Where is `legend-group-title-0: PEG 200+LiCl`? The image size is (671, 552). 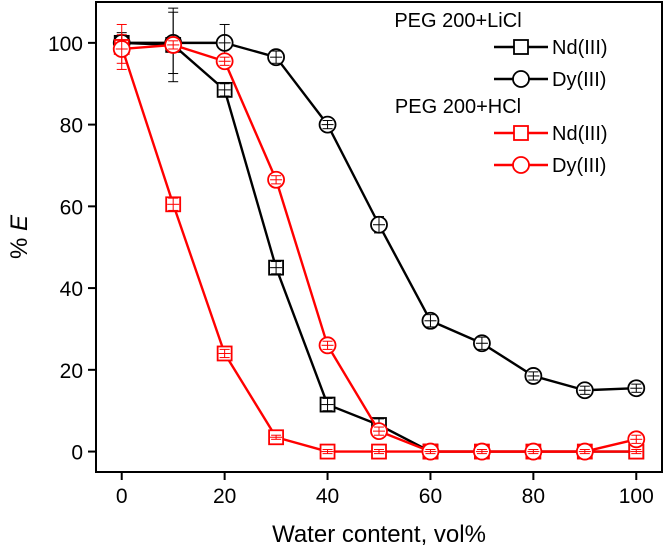 legend-group-title-0: PEG 200+LiCl is located at coordinates (457, 21).